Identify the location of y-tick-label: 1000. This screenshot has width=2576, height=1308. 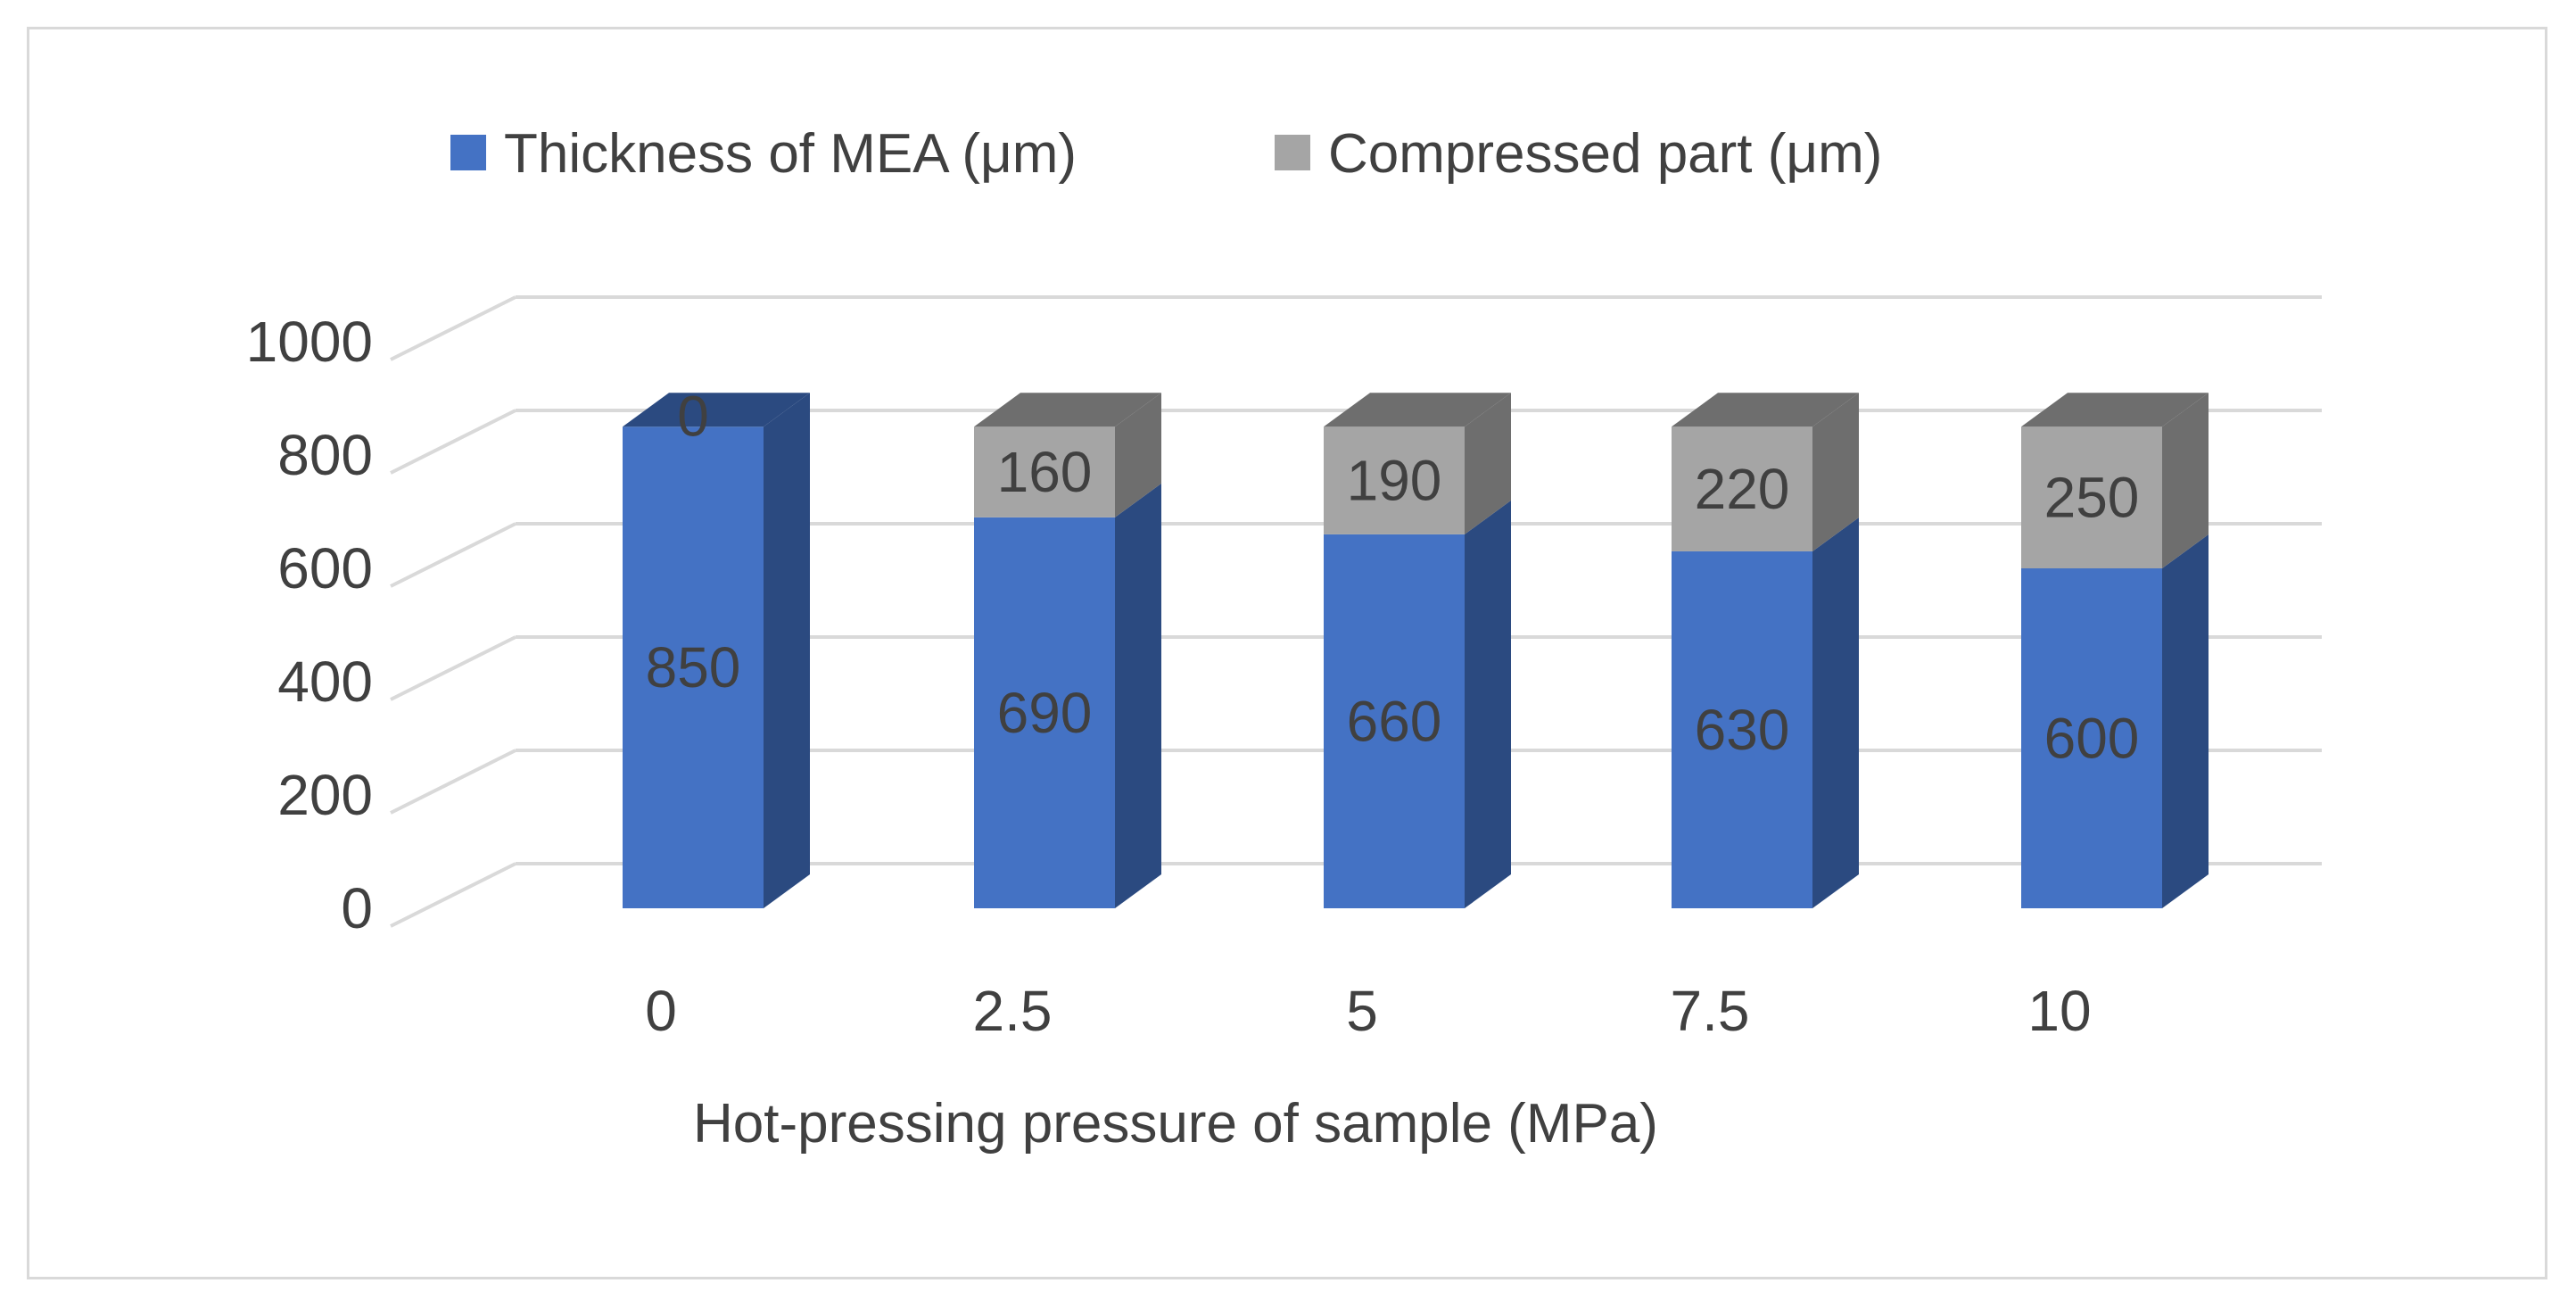
(310, 342).